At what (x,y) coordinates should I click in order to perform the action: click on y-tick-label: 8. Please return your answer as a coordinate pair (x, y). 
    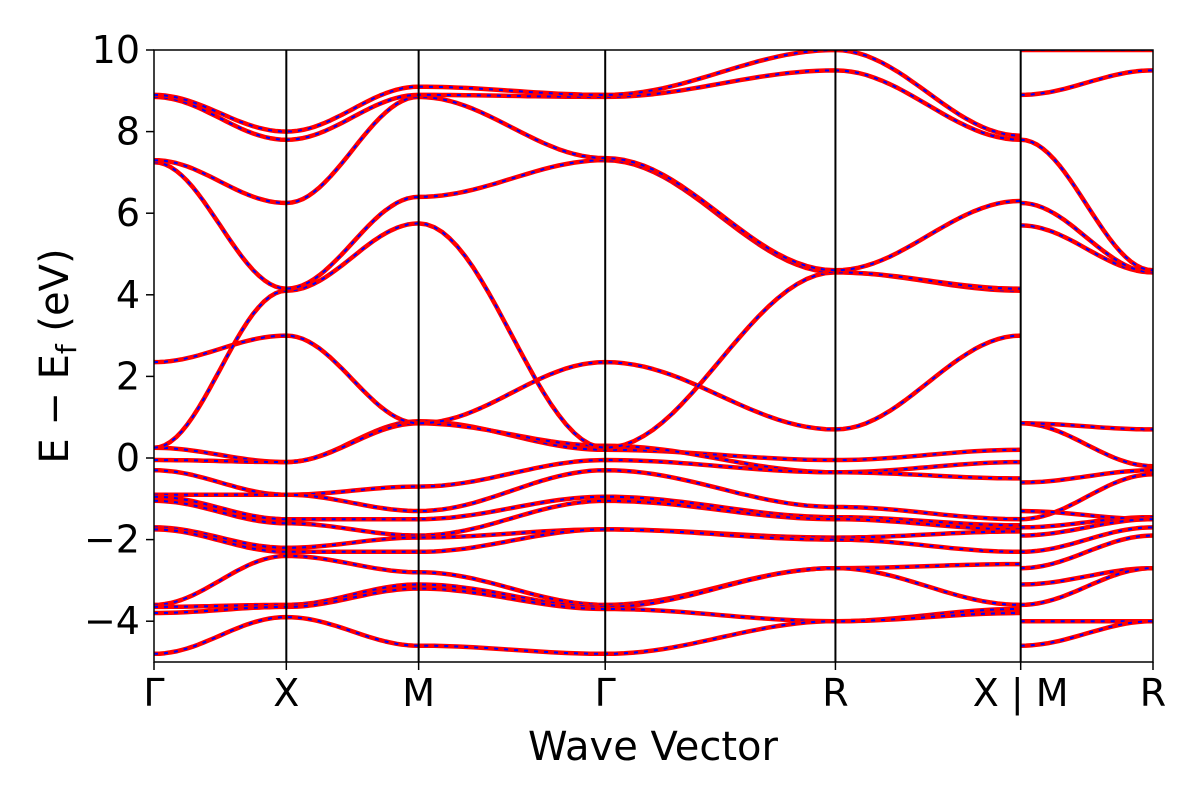
    Looking at the image, I should click on (128, 132).